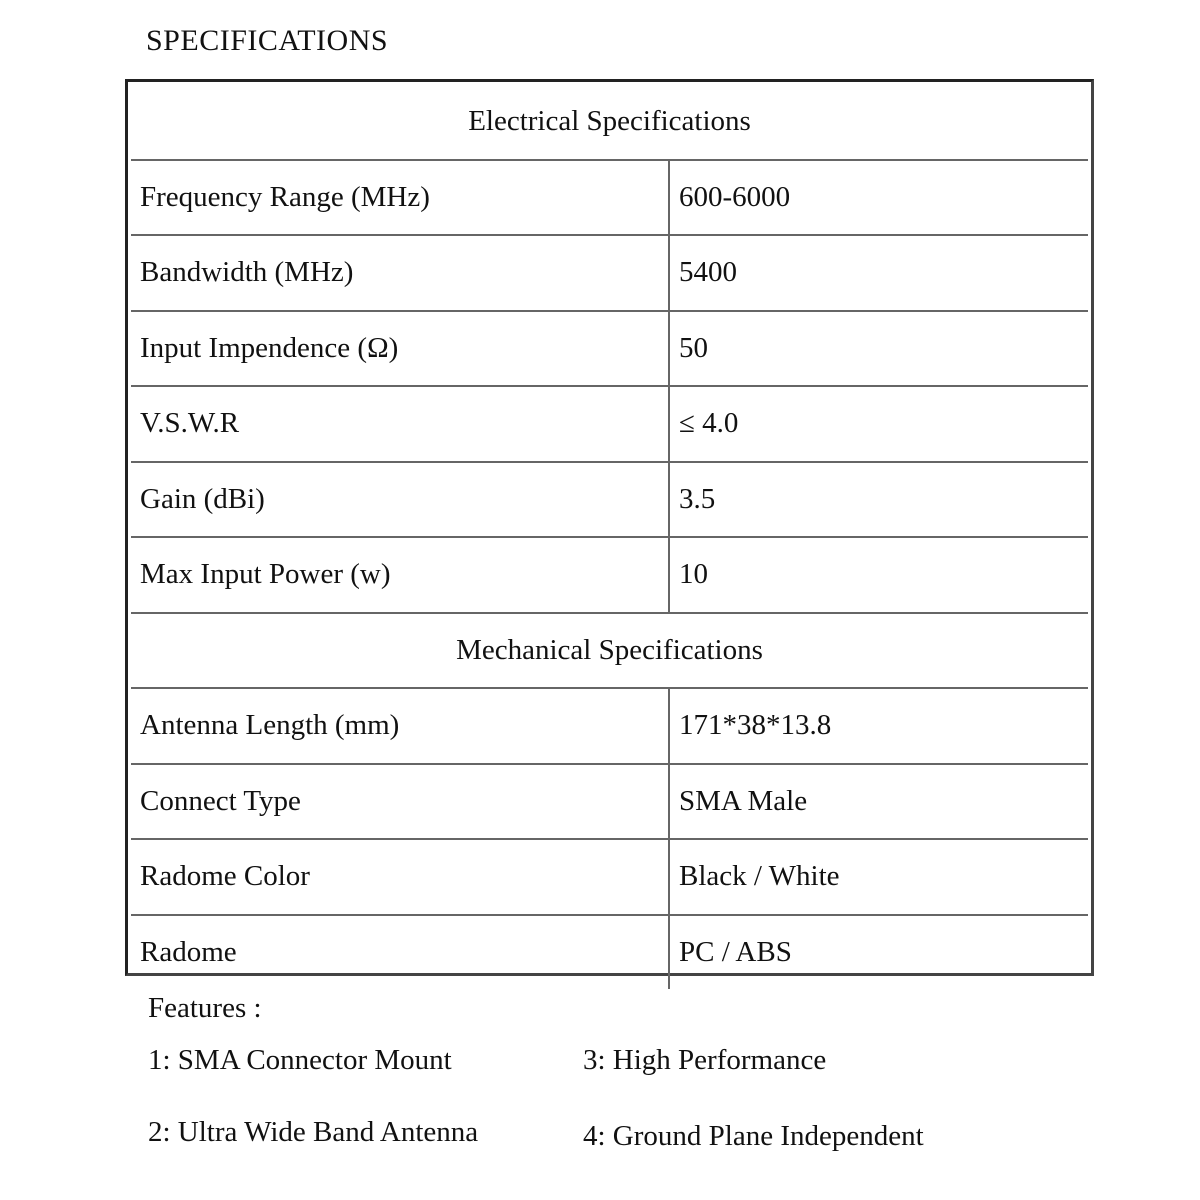 Image resolution: width=1200 pixels, height=1200 pixels. I want to click on section-header-row: Electrical Specifications, so click(609, 123).